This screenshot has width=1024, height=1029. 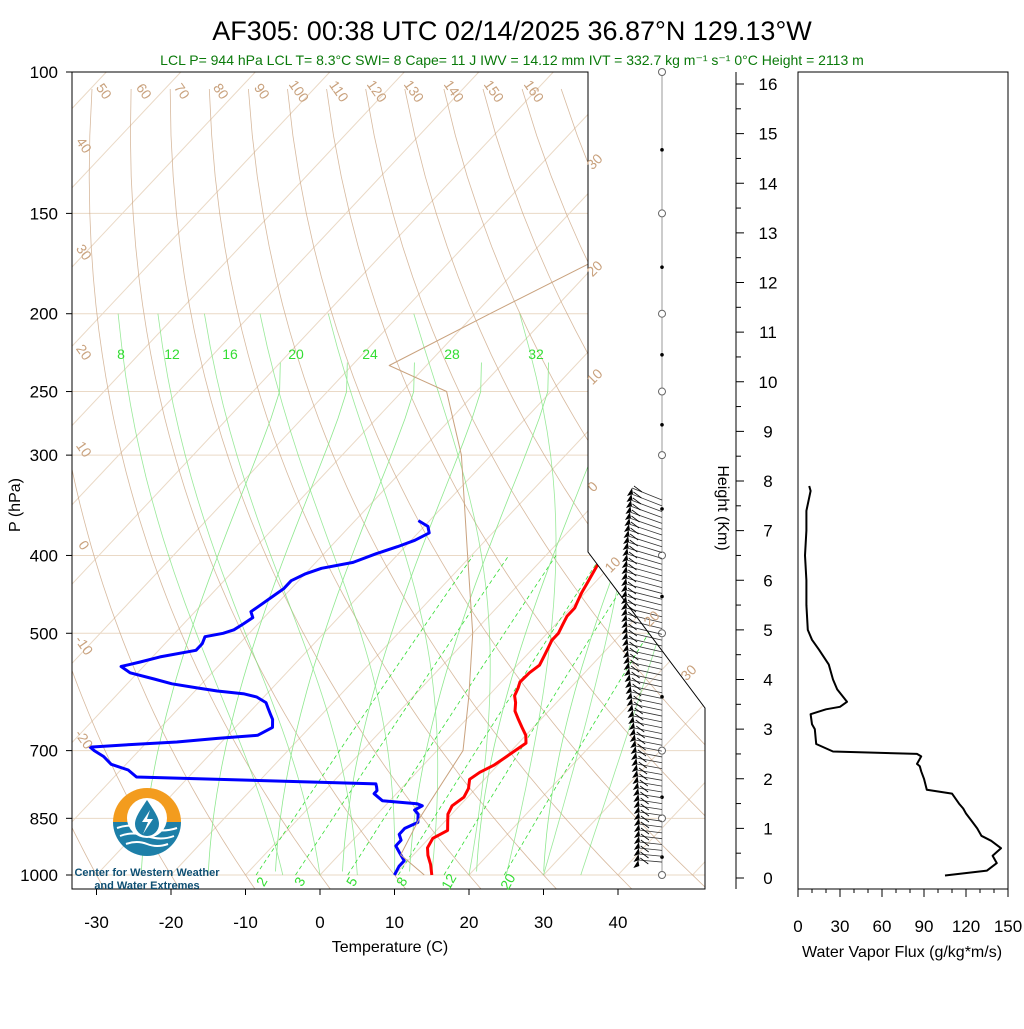 What do you see at coordinates (767, 431) in the screenshot?
I see `height-tick-label: 9` at bounding box center [767, 431].